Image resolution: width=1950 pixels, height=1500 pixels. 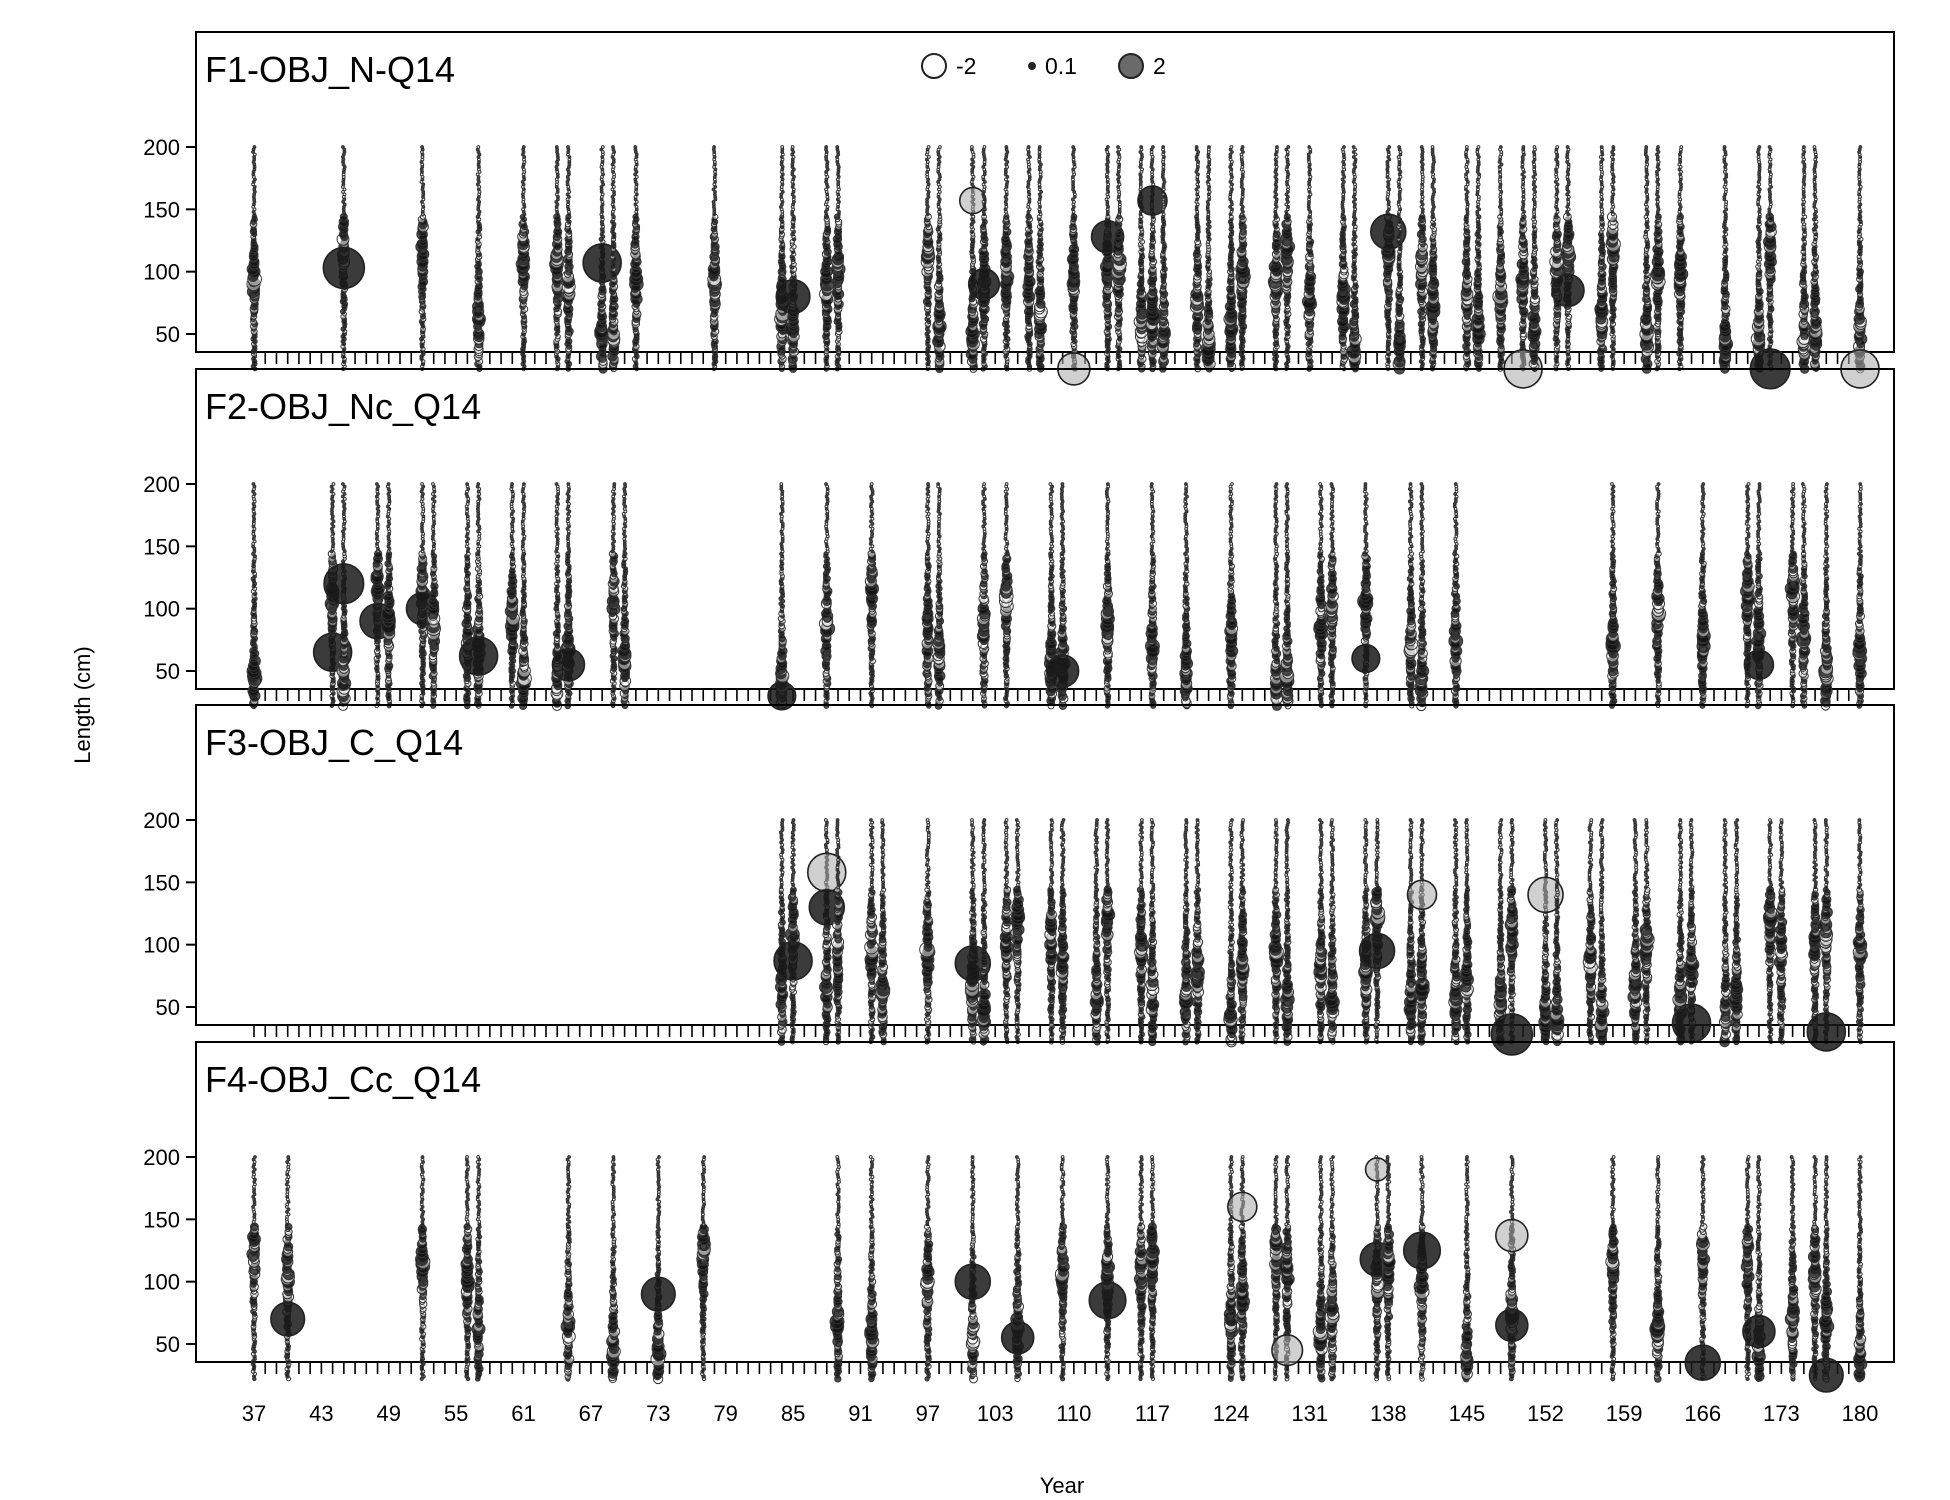 I want to click on panel-title: F1-OBJ_N-Q14, so click(x=330, y=69).